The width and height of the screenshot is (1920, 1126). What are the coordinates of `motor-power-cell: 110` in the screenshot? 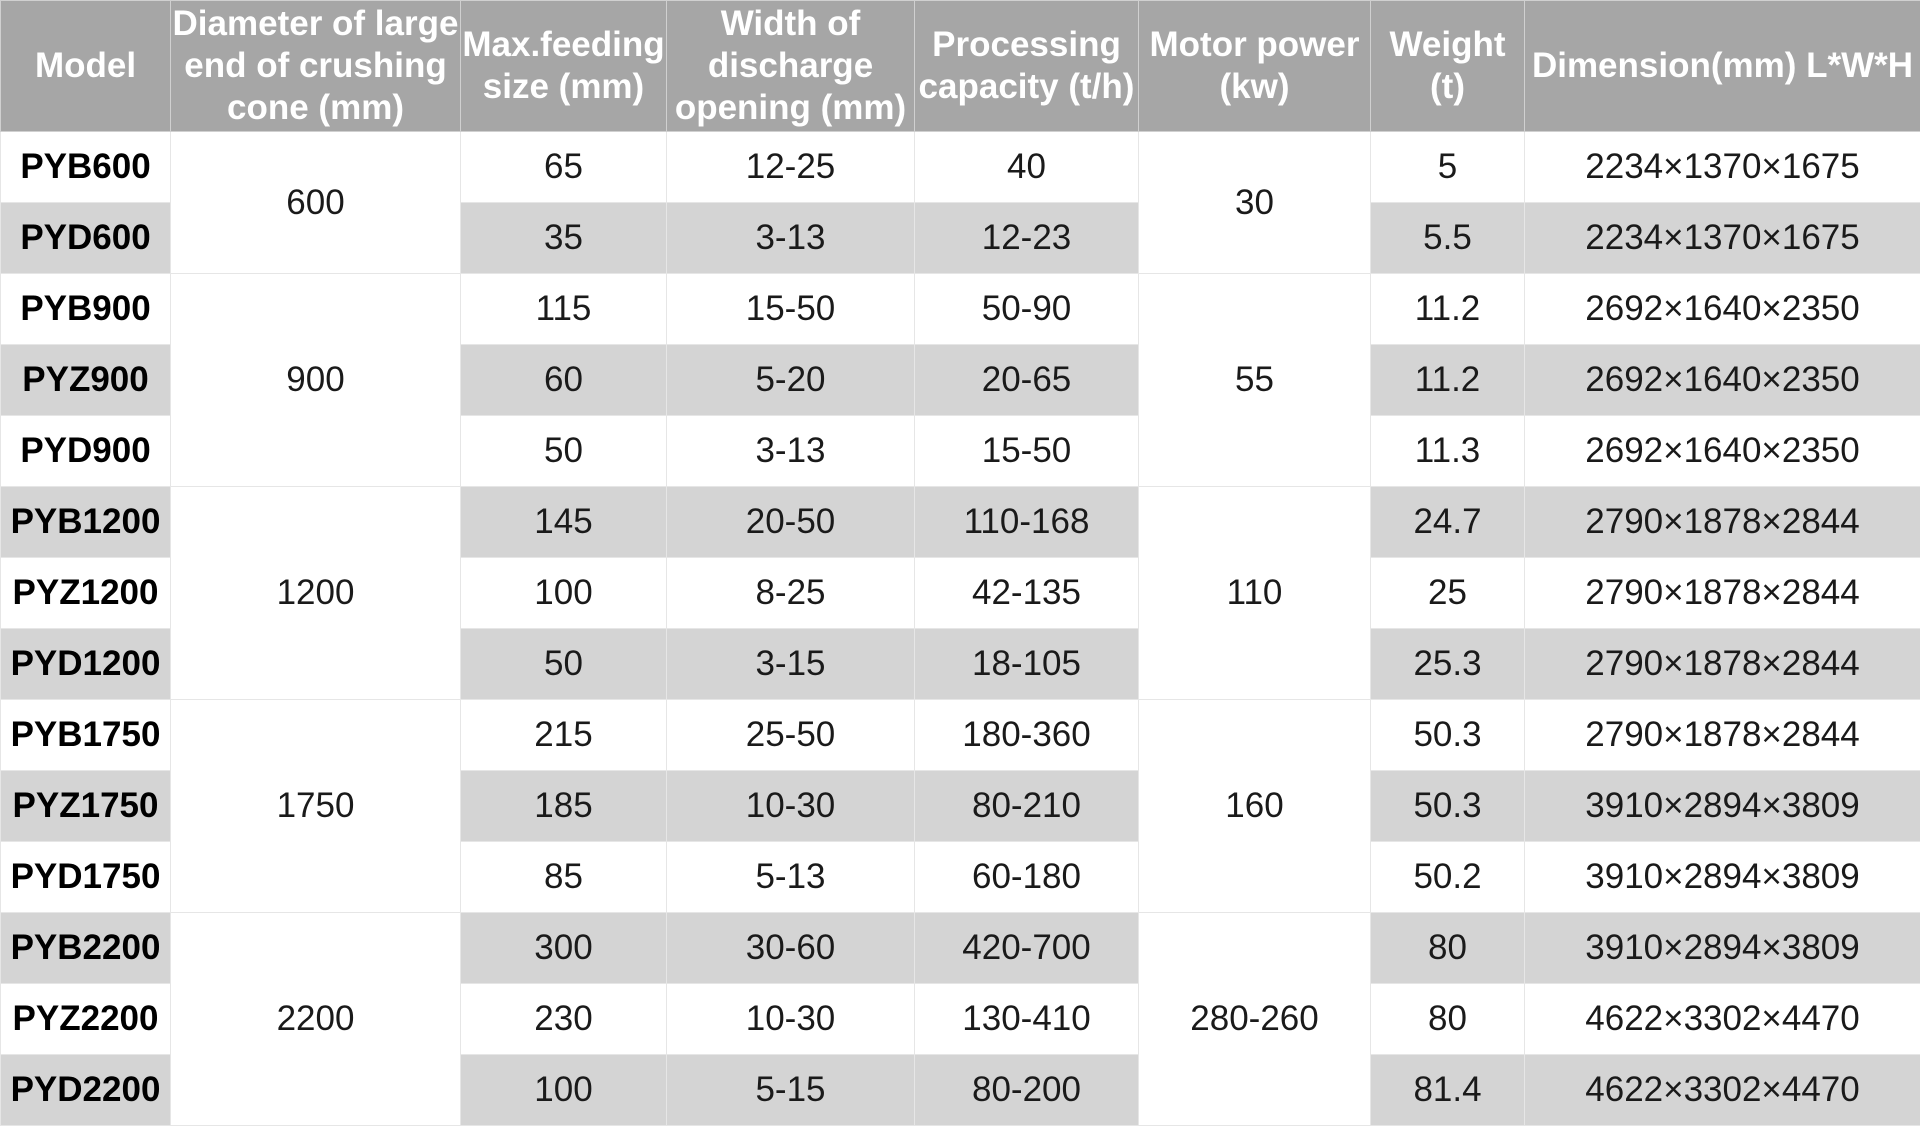 It's located at (1254, 593).